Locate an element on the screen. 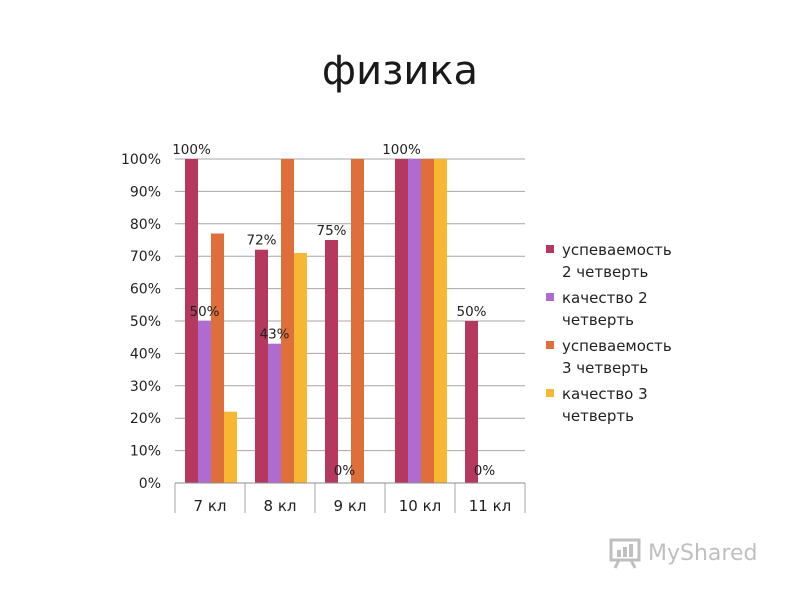  legend-label: качество 2 is located at coordinates (605, 298).